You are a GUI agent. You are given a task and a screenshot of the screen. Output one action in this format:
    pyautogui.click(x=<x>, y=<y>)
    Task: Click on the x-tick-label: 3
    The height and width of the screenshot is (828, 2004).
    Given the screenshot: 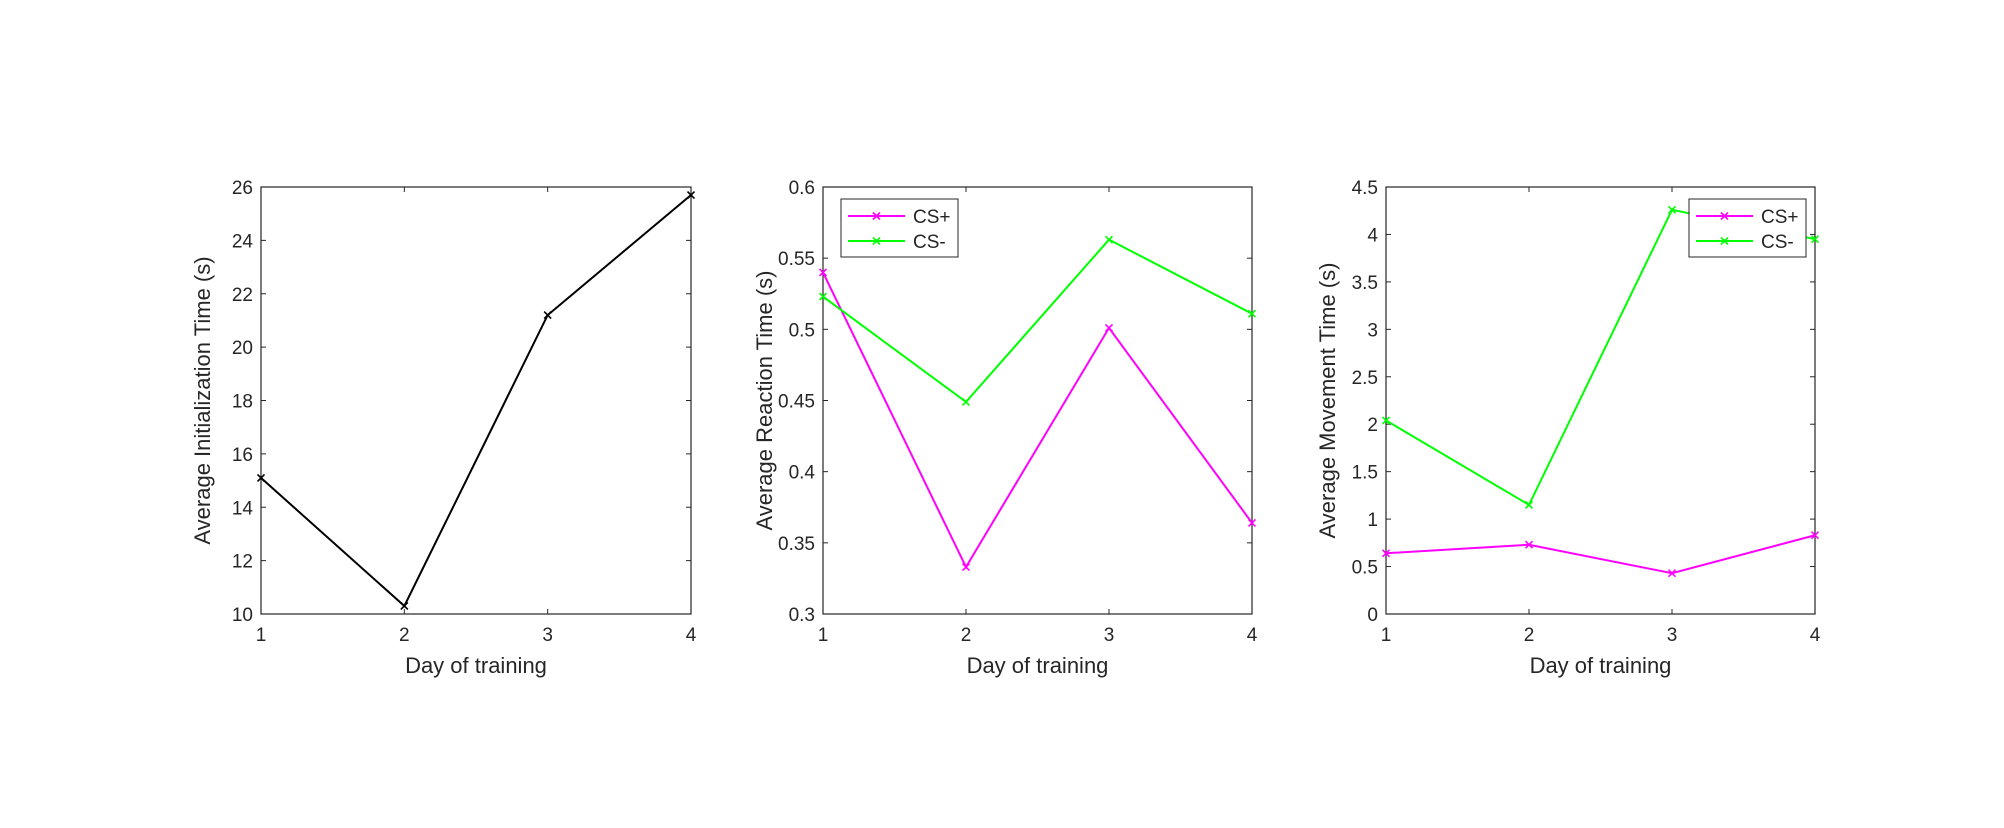 What is the action you would take?
    pyautogui.click(x=547, y=635)
    